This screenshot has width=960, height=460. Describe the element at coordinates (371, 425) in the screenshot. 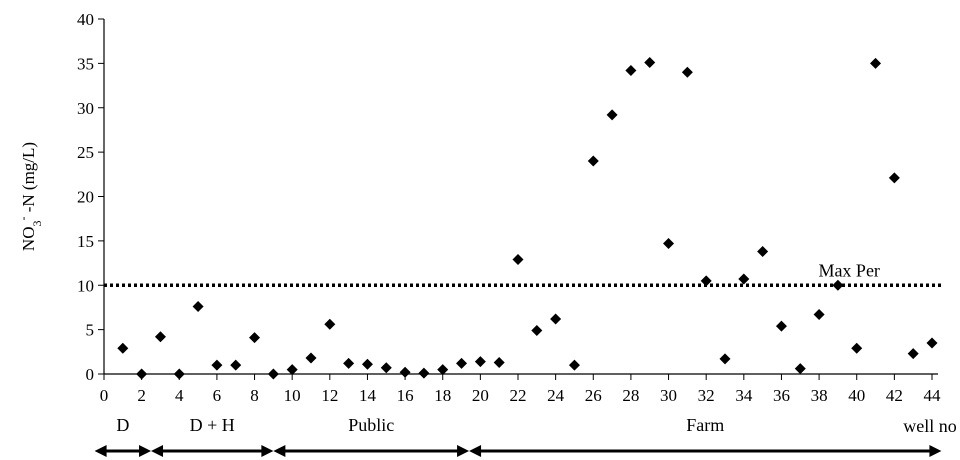

I see `group-label: Public` at that location.